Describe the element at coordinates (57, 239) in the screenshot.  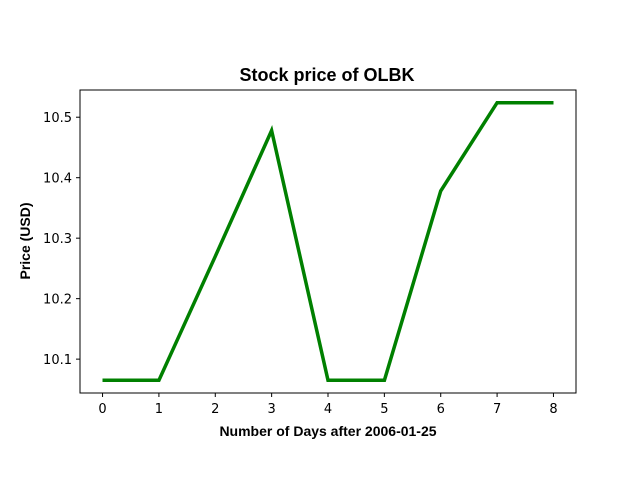
I see `y-tick-label: 10.3` at that location.